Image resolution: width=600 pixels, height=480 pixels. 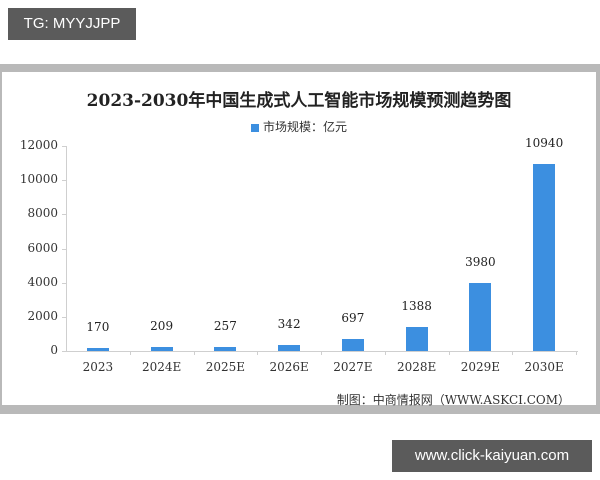 What do you see at coordinates (98, 367) in the screenshot?
I see `x-tick-label: 2023` at bounding box center [98, 367].